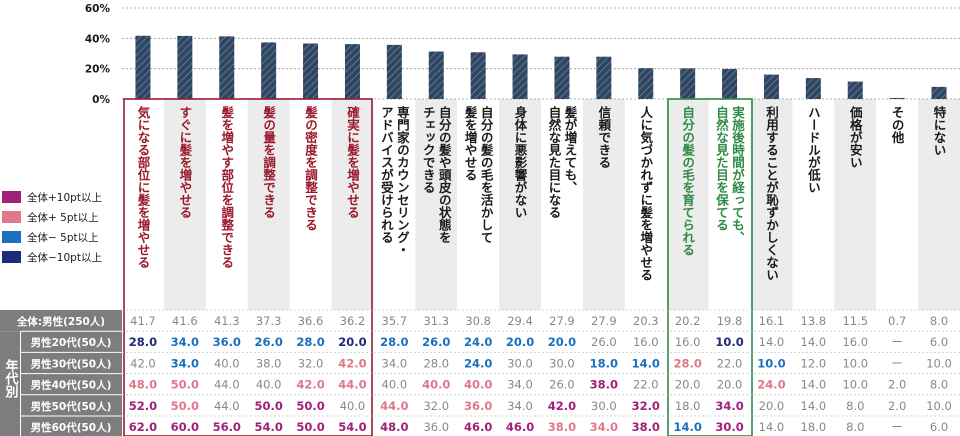 Image resolution: width=960 pixels, height=436 pixels. I want to click on category-label: その他, so click(897, 125).